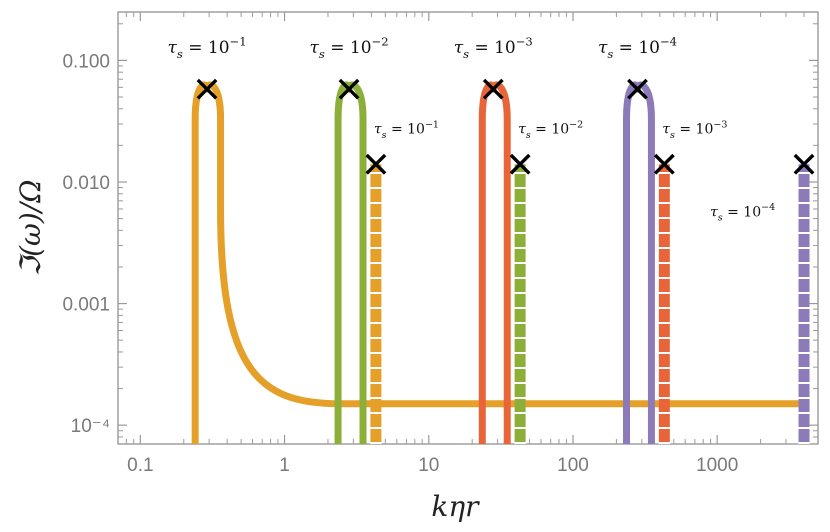  Describe the element at coordinates (90, 426) in the screenshot. I see `y-tick-label: 10⁻⁴` at that location.